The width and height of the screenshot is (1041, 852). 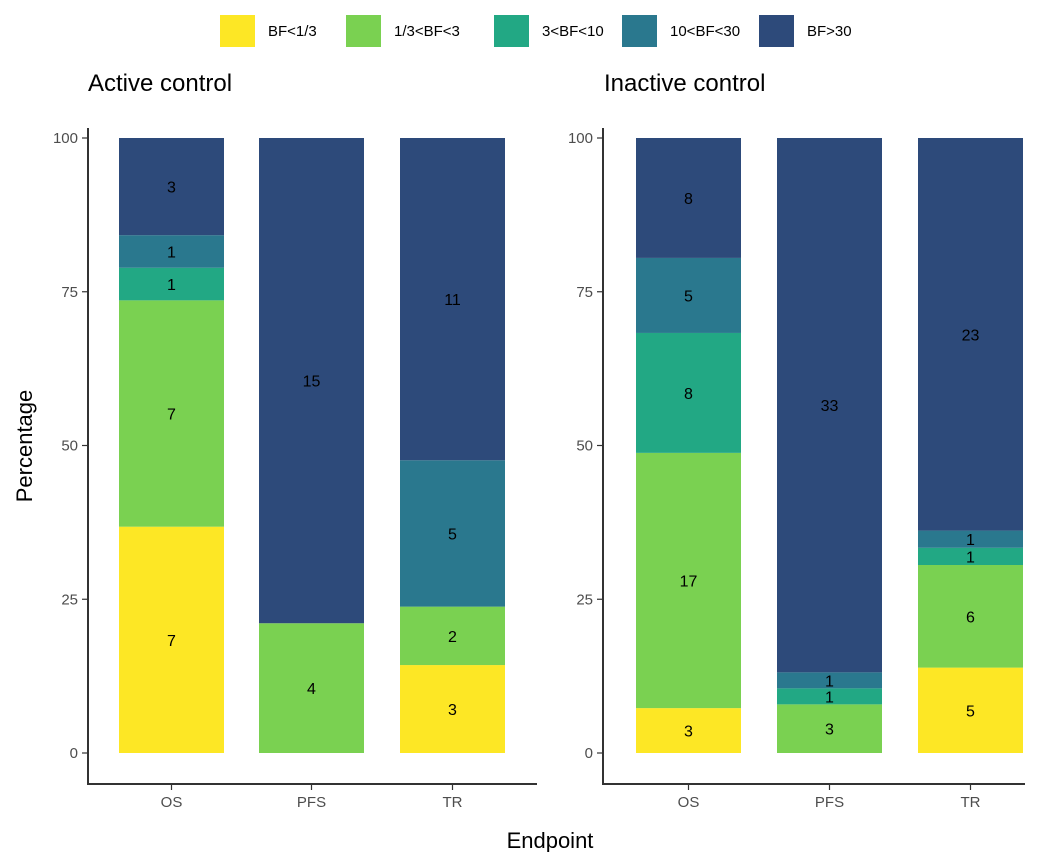 I want to click on bar-label-tr-1-3-bf-3: 6, so click(x=970, y=617).